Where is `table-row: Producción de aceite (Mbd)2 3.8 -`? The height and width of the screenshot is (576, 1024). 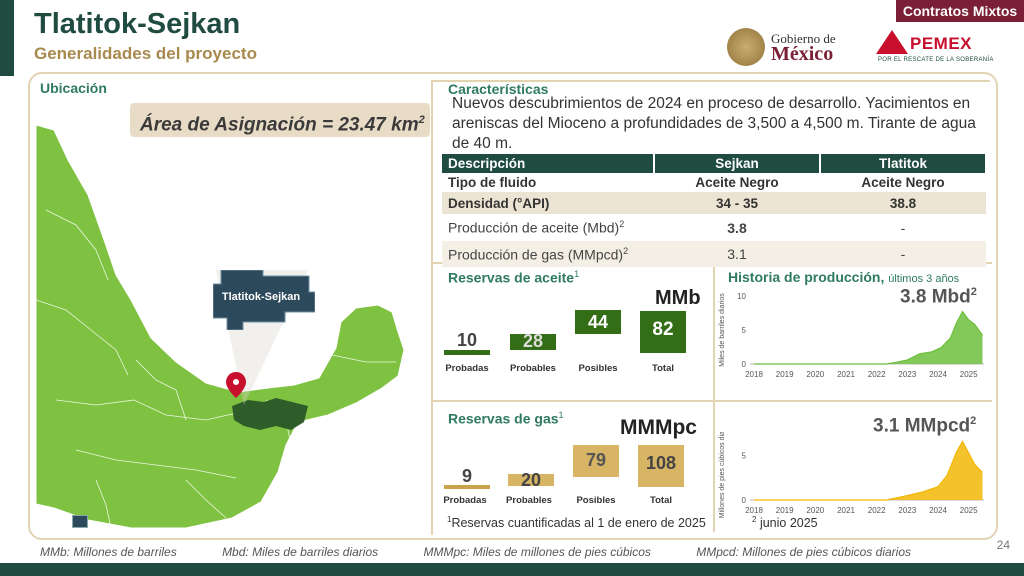
table-row: Producción de aceite (Mbd)2 3.8 - is located at coordinates (714, 227).